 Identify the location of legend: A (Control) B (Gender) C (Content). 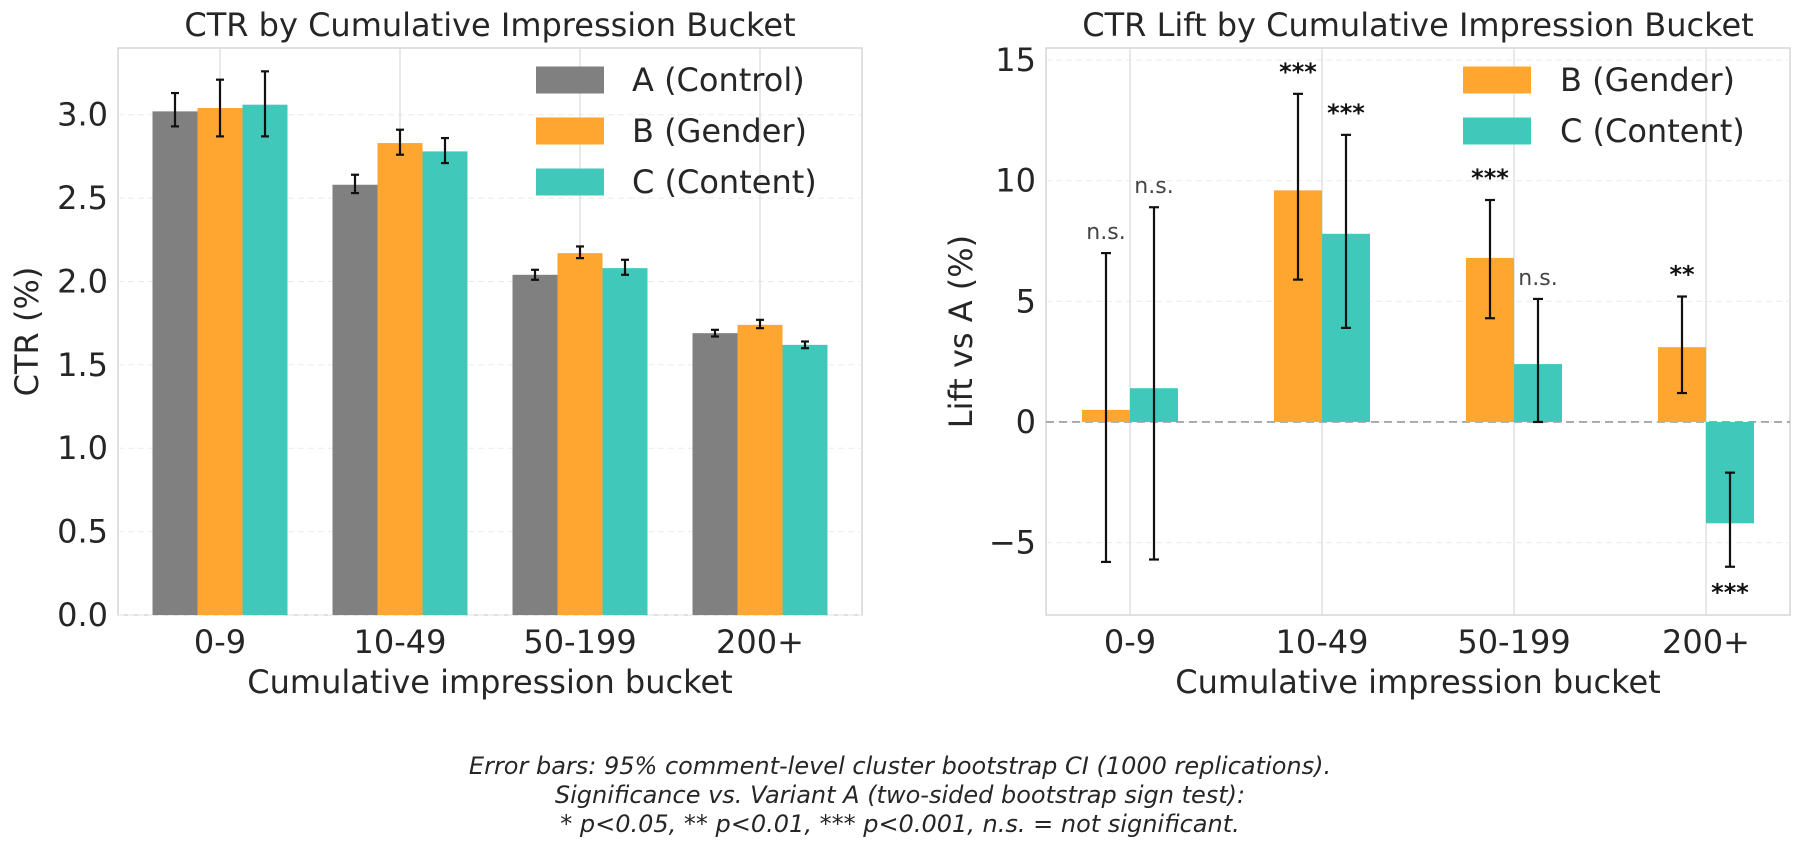
(676, 131).